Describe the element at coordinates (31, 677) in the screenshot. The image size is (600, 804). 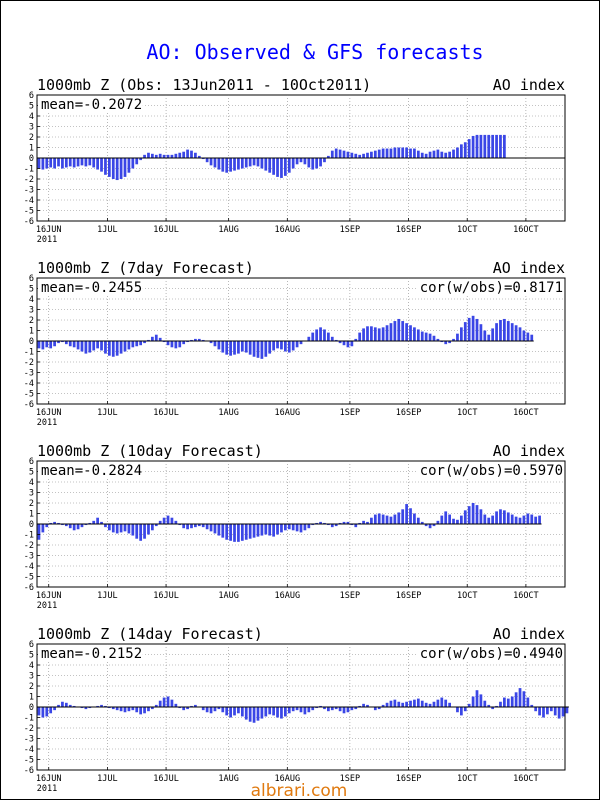
I see `y-tick-label: 3` at that location.